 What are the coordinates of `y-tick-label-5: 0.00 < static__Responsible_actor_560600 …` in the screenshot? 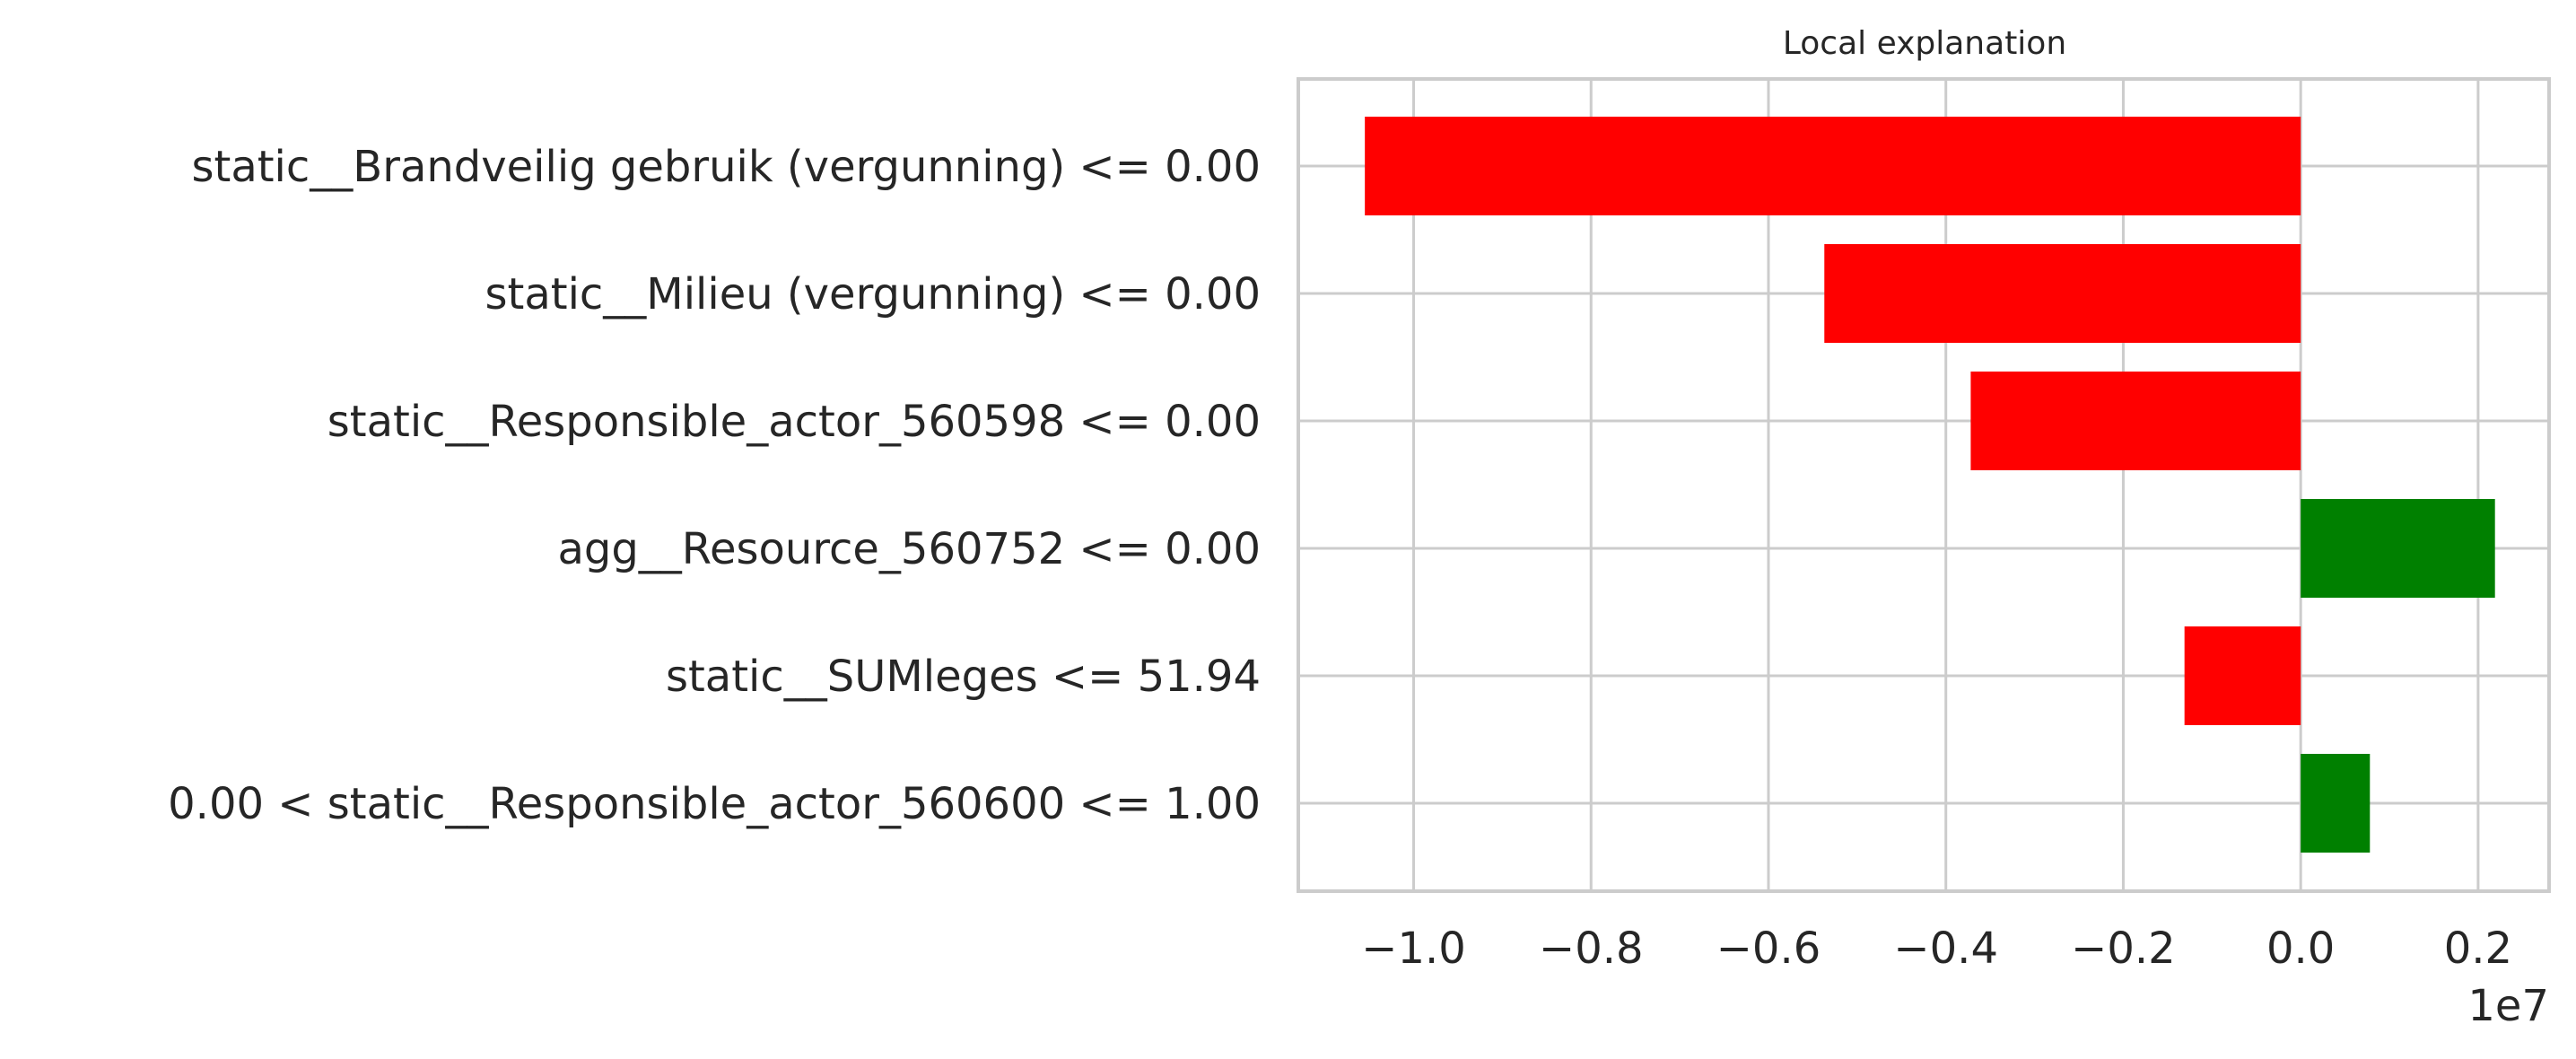 It's located at (715, 804).